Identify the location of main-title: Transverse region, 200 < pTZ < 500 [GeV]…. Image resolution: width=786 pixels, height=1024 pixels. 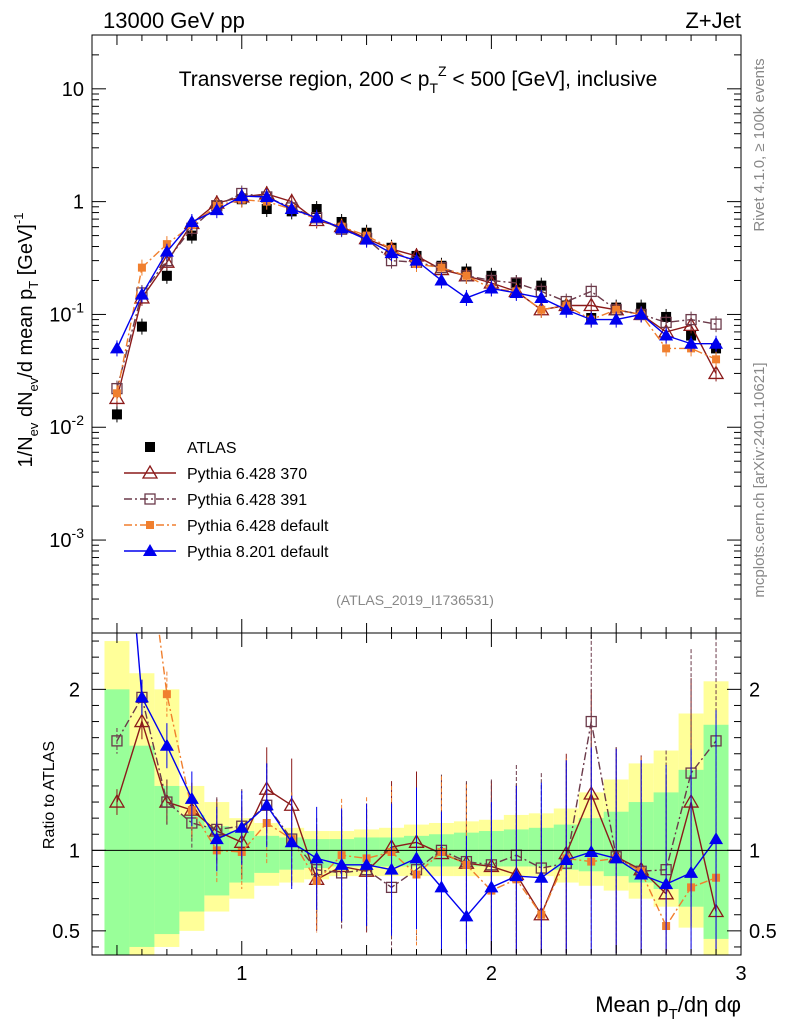
(418, 79).